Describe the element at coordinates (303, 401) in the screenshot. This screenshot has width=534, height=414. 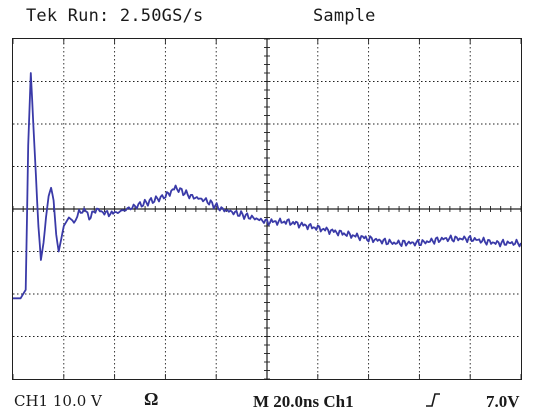
I see `timebase-label: M 20.0ns Ch1` at that location.